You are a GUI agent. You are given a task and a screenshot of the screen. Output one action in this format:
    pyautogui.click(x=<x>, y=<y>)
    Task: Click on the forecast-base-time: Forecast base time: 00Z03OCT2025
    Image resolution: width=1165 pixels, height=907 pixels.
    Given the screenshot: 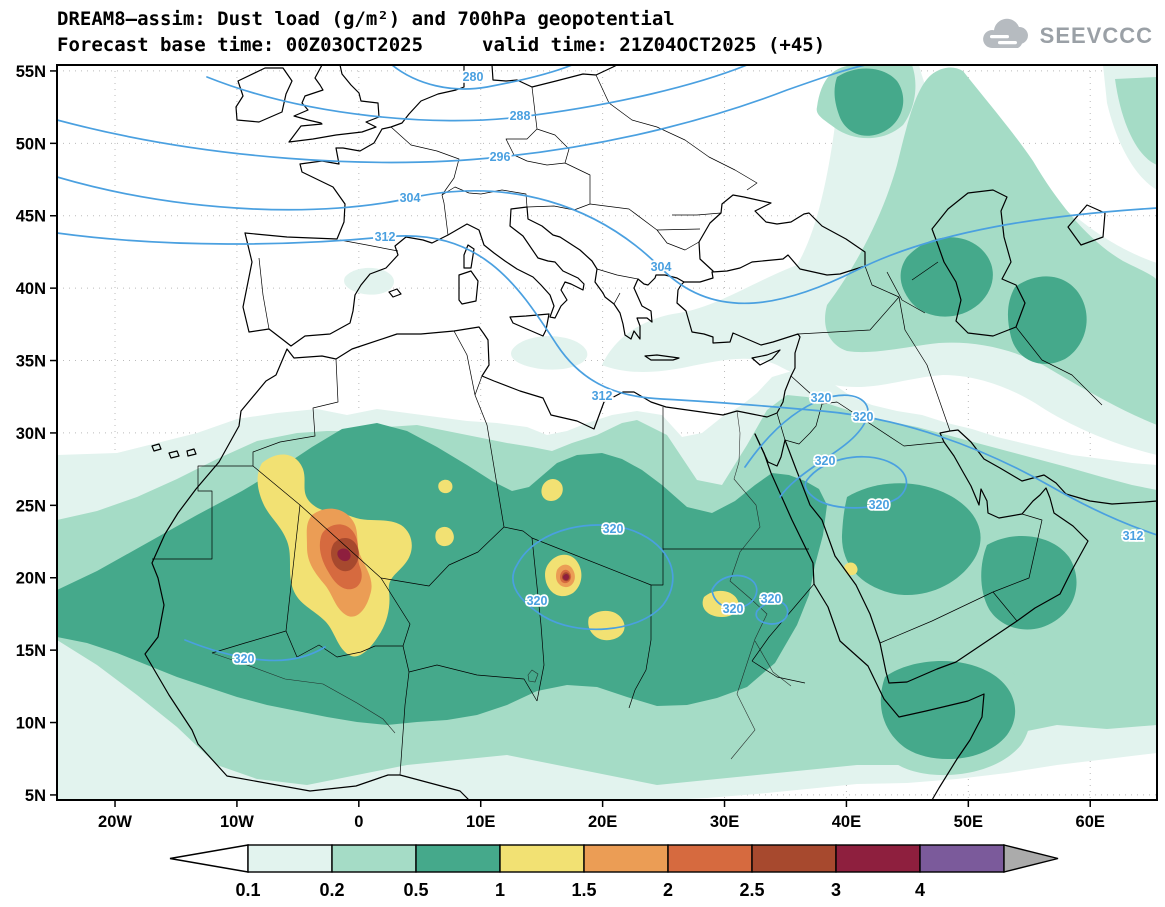 What is the action you would take?
    pyautogui.click(x=240, y=45)
    